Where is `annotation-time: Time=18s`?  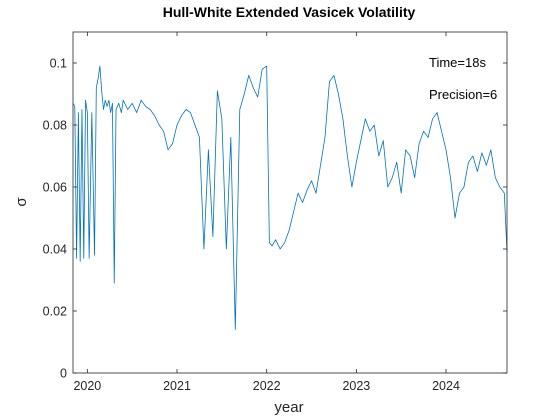 annotation-time: Time=18s is located at coordinates (457, 62).